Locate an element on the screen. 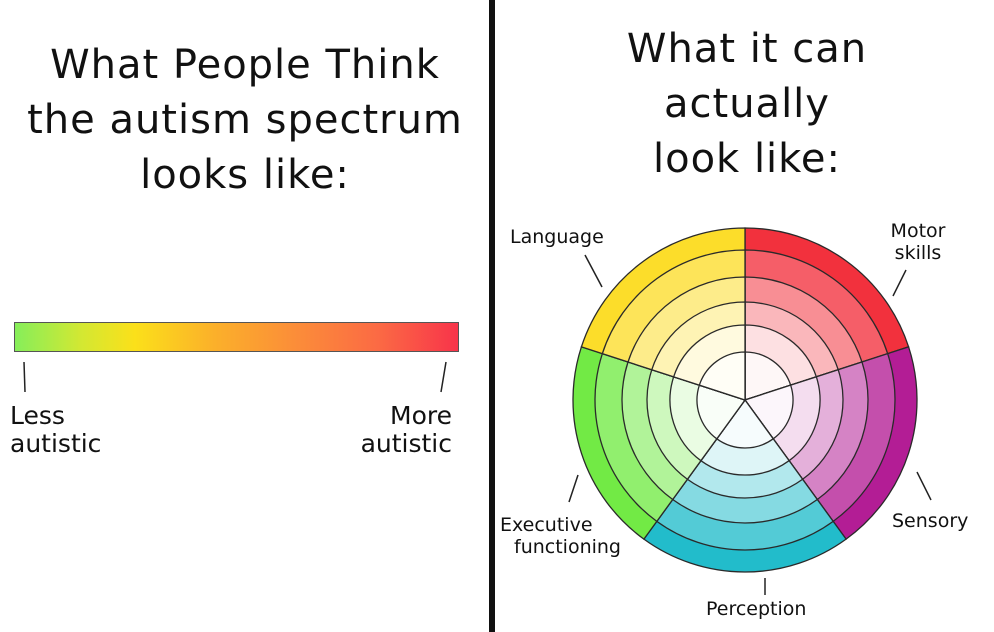 The width and height of the screenshot is (994, 632). label-line: Perception is located at coordinates (756, 609).